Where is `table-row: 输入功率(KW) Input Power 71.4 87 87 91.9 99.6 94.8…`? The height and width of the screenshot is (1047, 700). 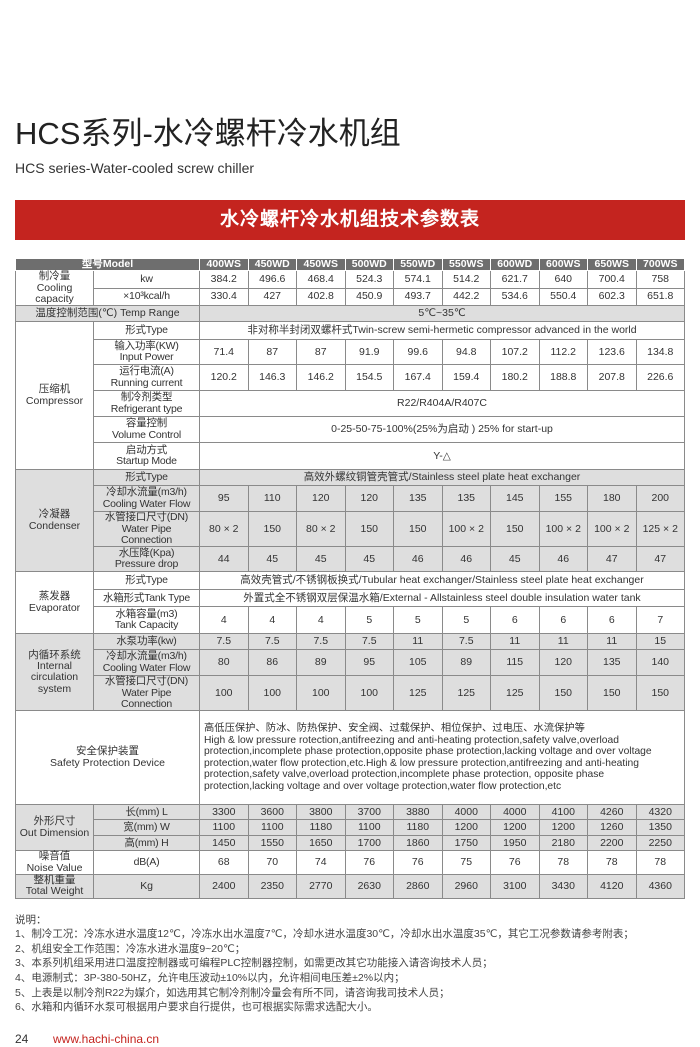
table-row: 输入功率(KW) Input Power 71.4 87 87 91.9 99.6 94.8… is located at coordinates (350, 352).